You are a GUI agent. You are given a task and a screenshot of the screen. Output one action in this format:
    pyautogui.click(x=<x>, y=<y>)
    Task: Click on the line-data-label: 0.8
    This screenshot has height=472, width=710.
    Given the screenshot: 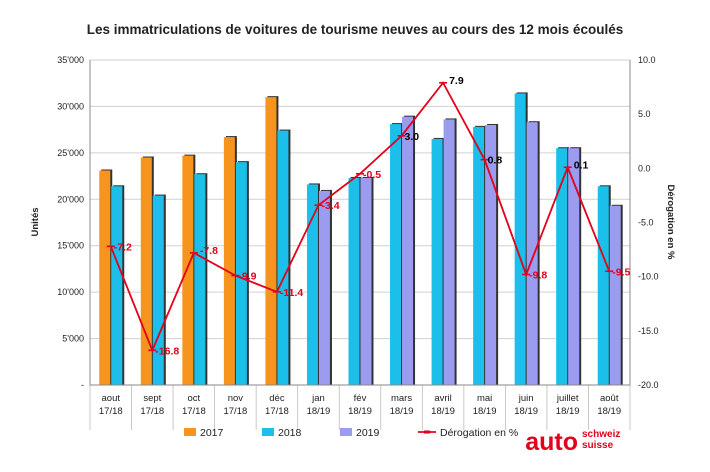 What is the action you would take?
    pyautogui.click(x=495, y=161)
    